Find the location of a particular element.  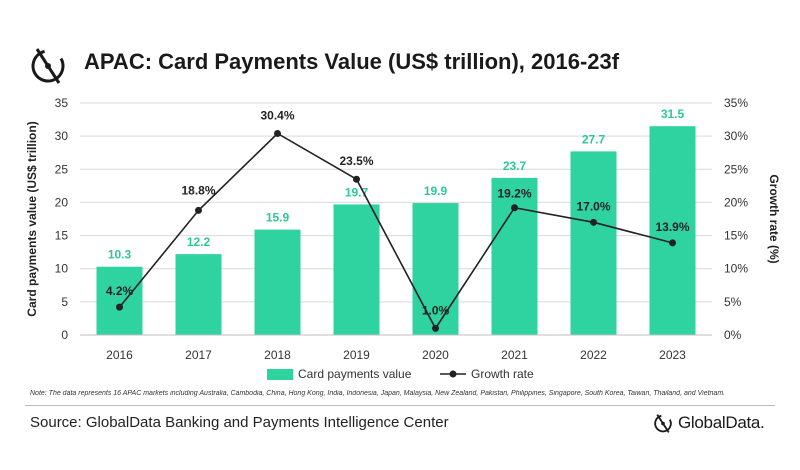

x-tick-label: 2016 is located at coordinates (119, 355).